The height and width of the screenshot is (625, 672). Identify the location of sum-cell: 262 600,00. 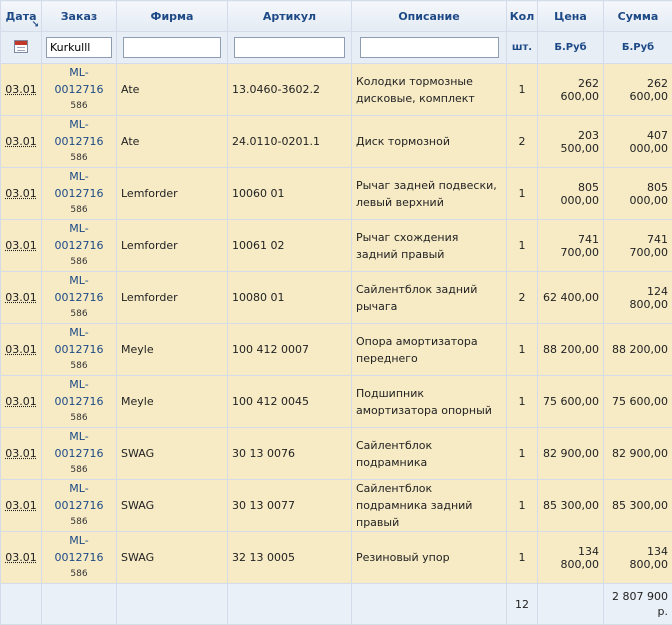
(638, 90).